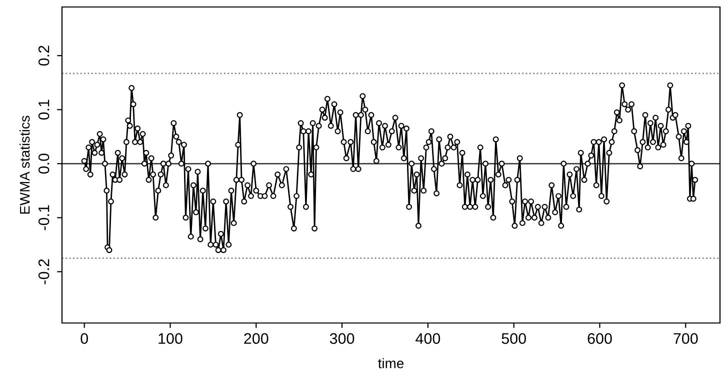 The width and height of the screenshot is (725, 380). What do you see at coordinates (514, 338) in the screenshot?
I see `x-tick-label: 500` at bounding box center [514, 338].